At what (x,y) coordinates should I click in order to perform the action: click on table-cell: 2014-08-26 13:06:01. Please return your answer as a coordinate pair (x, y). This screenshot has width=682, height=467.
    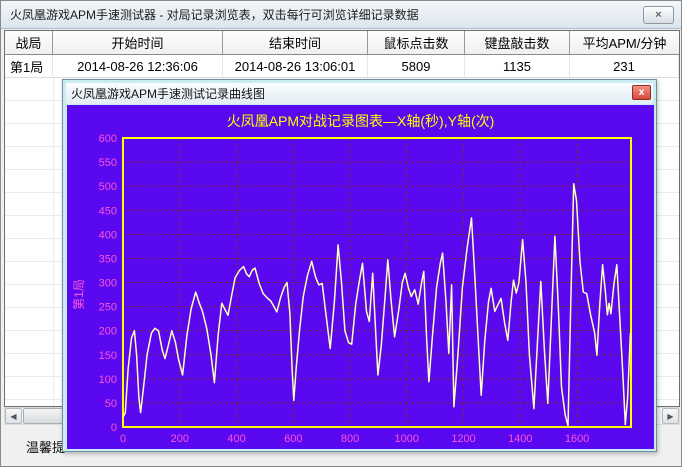
    Looking at the image, I should click on (295, 66).